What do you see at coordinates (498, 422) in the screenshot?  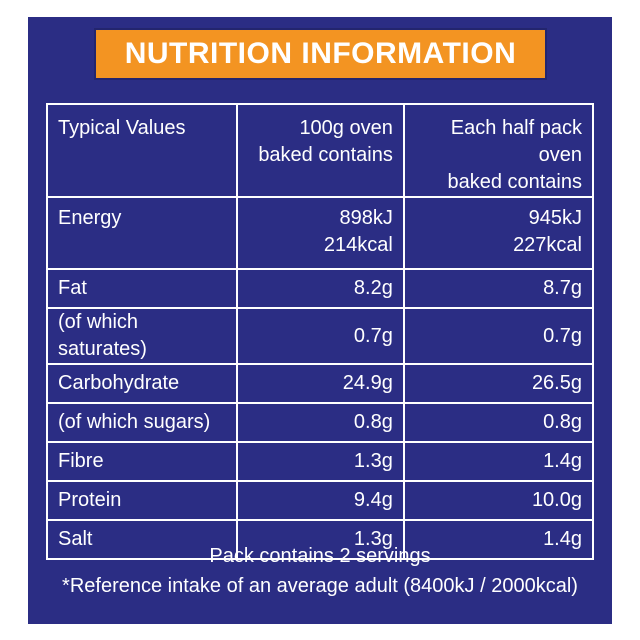 I see `value-per-half-pack: 0.8g` at bounding box center [498, 422].